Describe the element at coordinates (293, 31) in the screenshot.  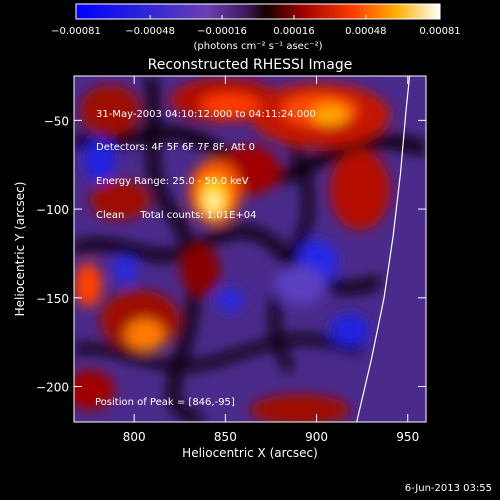
I see `colorbar-tick-label: 0.00016` at that location.